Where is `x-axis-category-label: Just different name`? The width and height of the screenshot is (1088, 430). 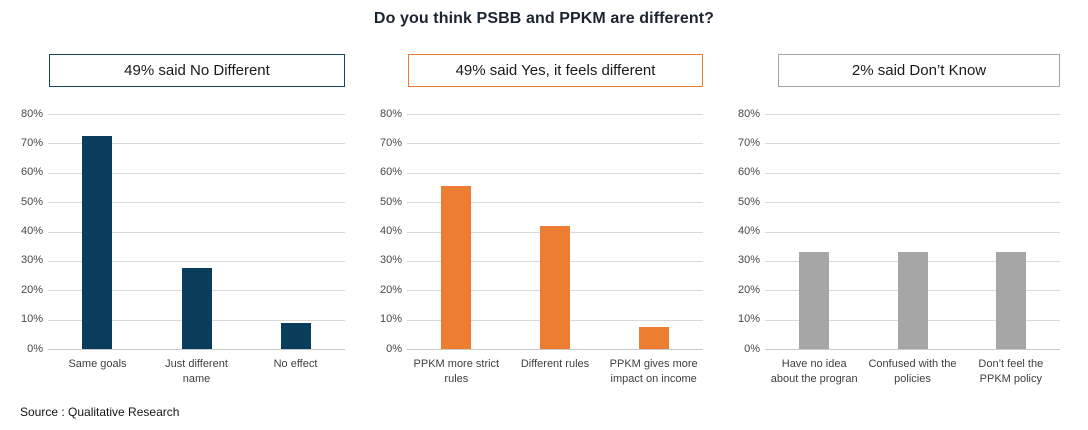 x-axis-category-label: Just different name is located at coordinates (196, 371).